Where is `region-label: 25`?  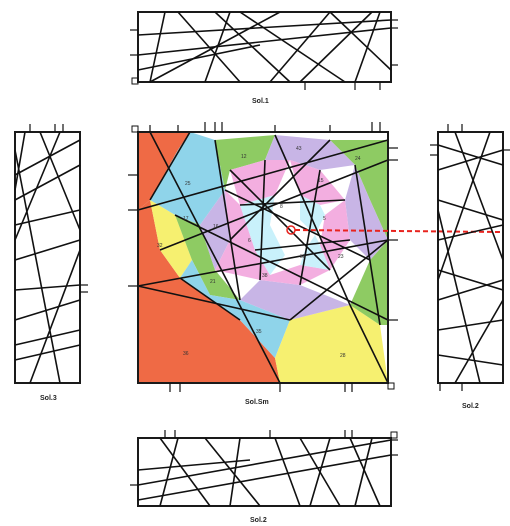 region-label: 25 is located at coordinates (188, 184).